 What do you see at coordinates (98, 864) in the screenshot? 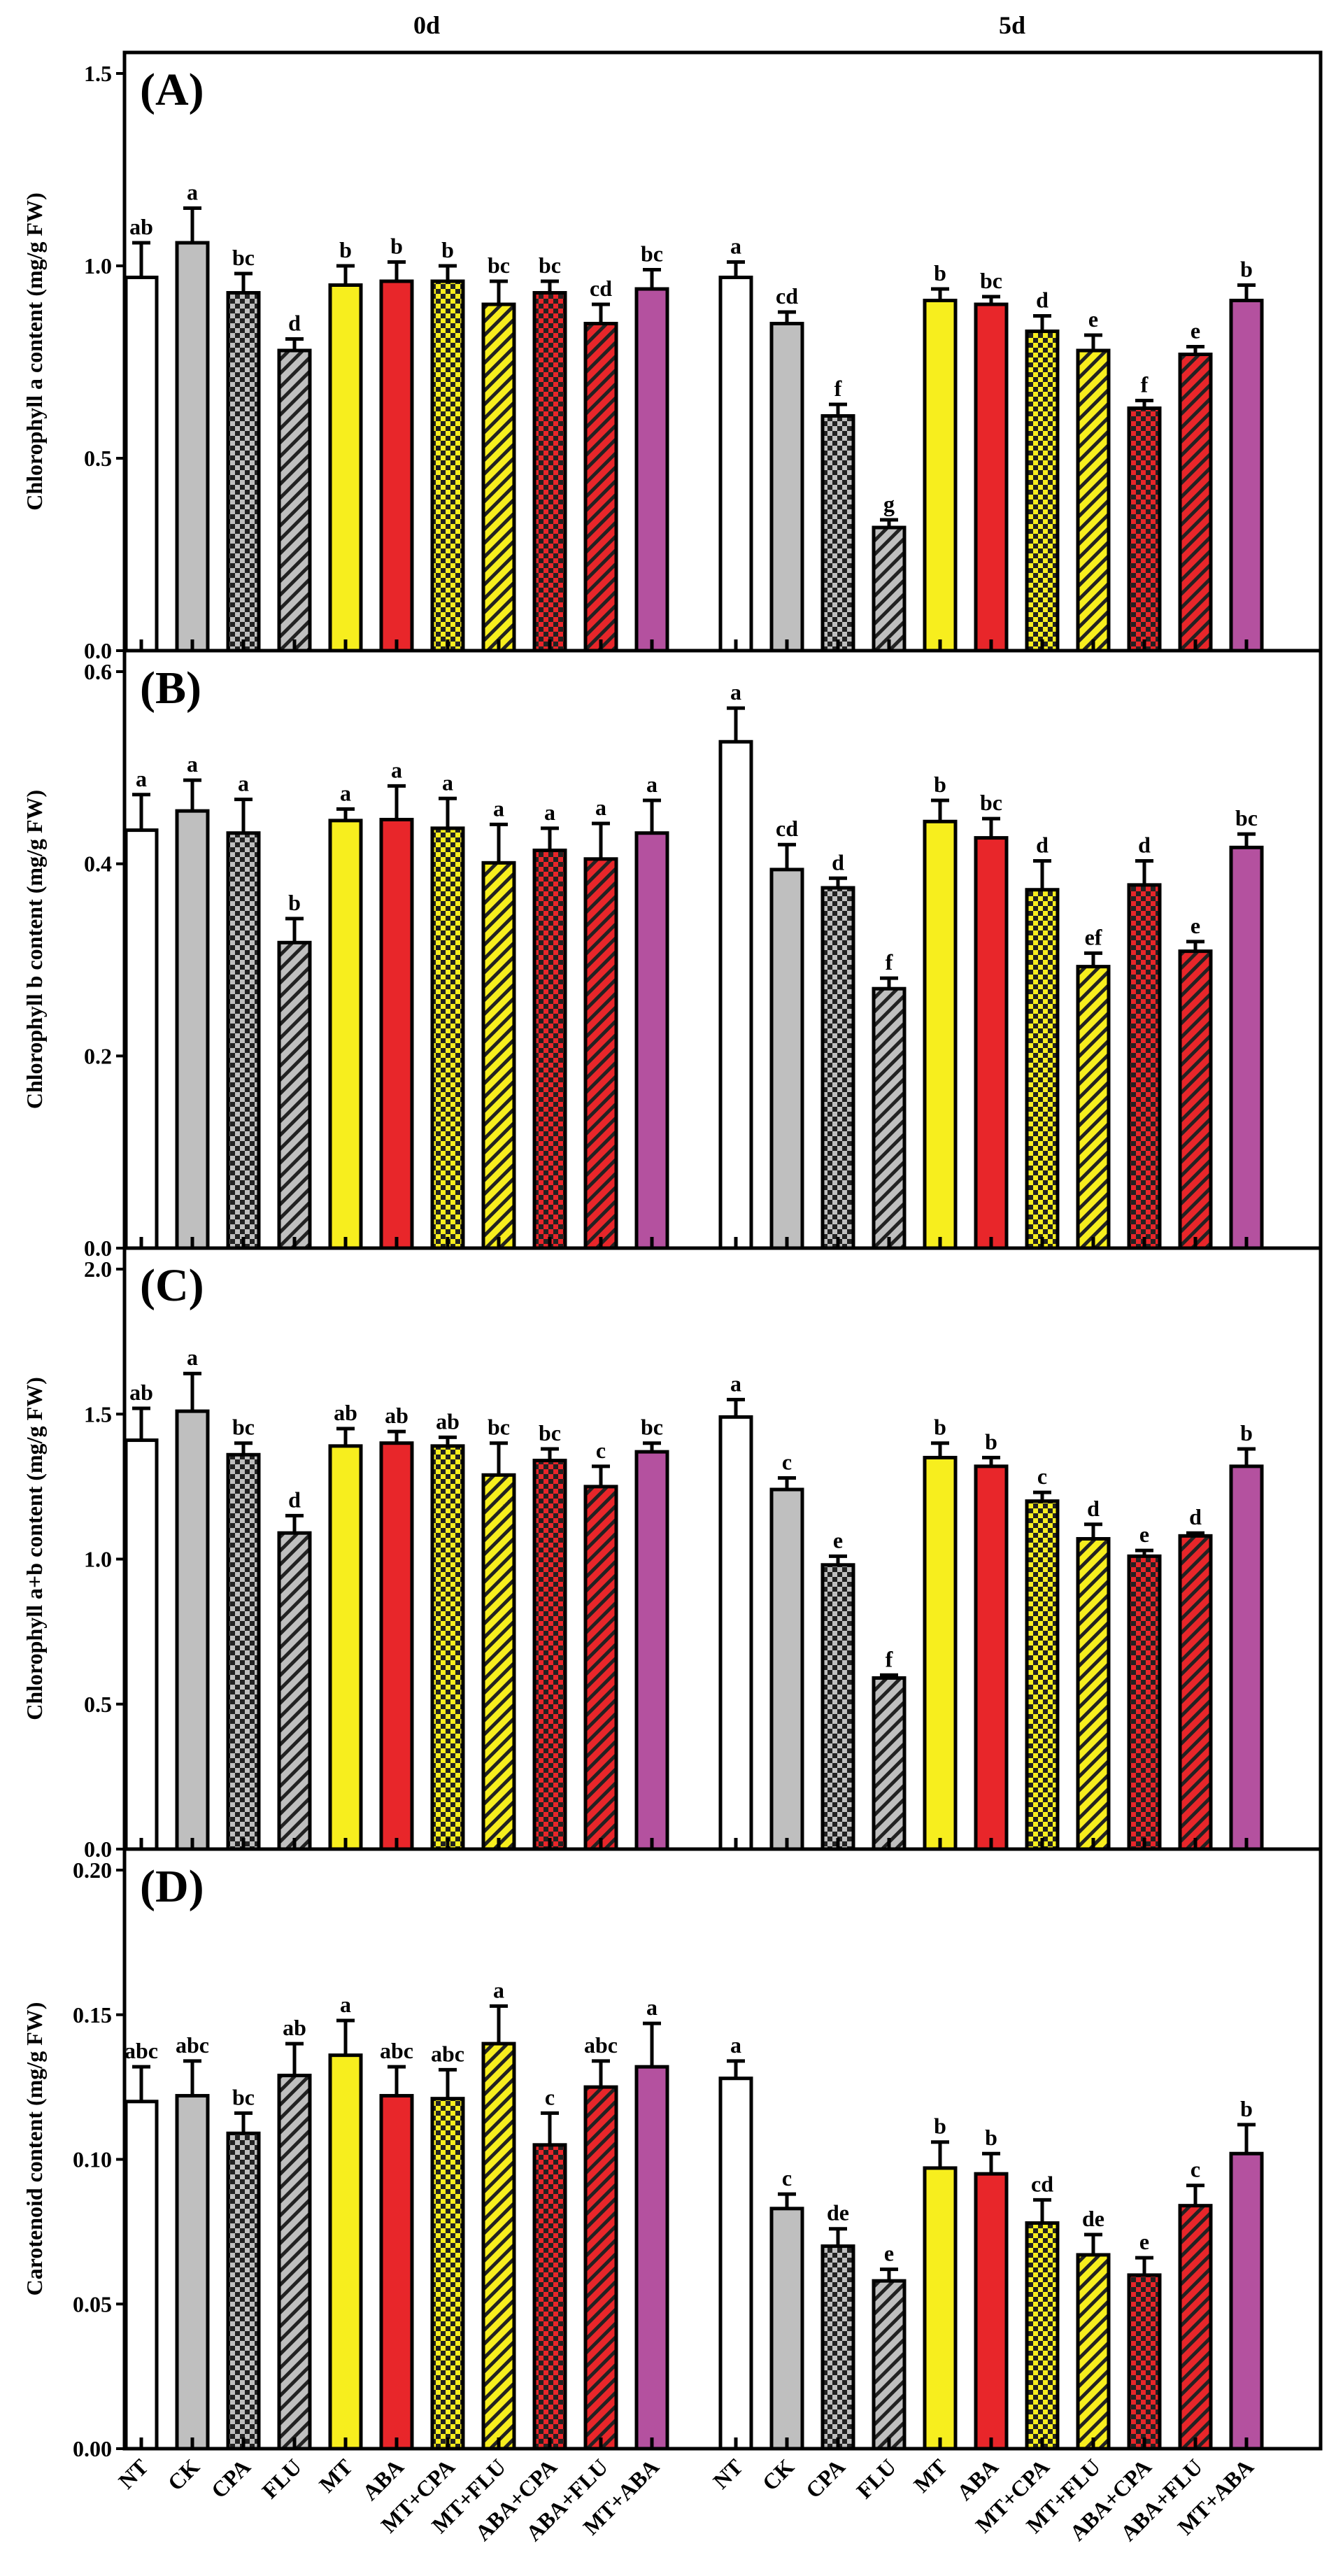
I see `y-tick-label: 0.4` at bounding box center [98, 864].